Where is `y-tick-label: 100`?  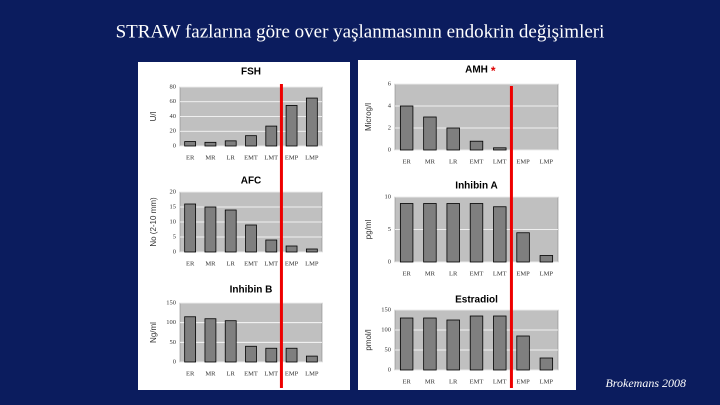
y-tick-label: 100 is located at coordinates (386, 329).